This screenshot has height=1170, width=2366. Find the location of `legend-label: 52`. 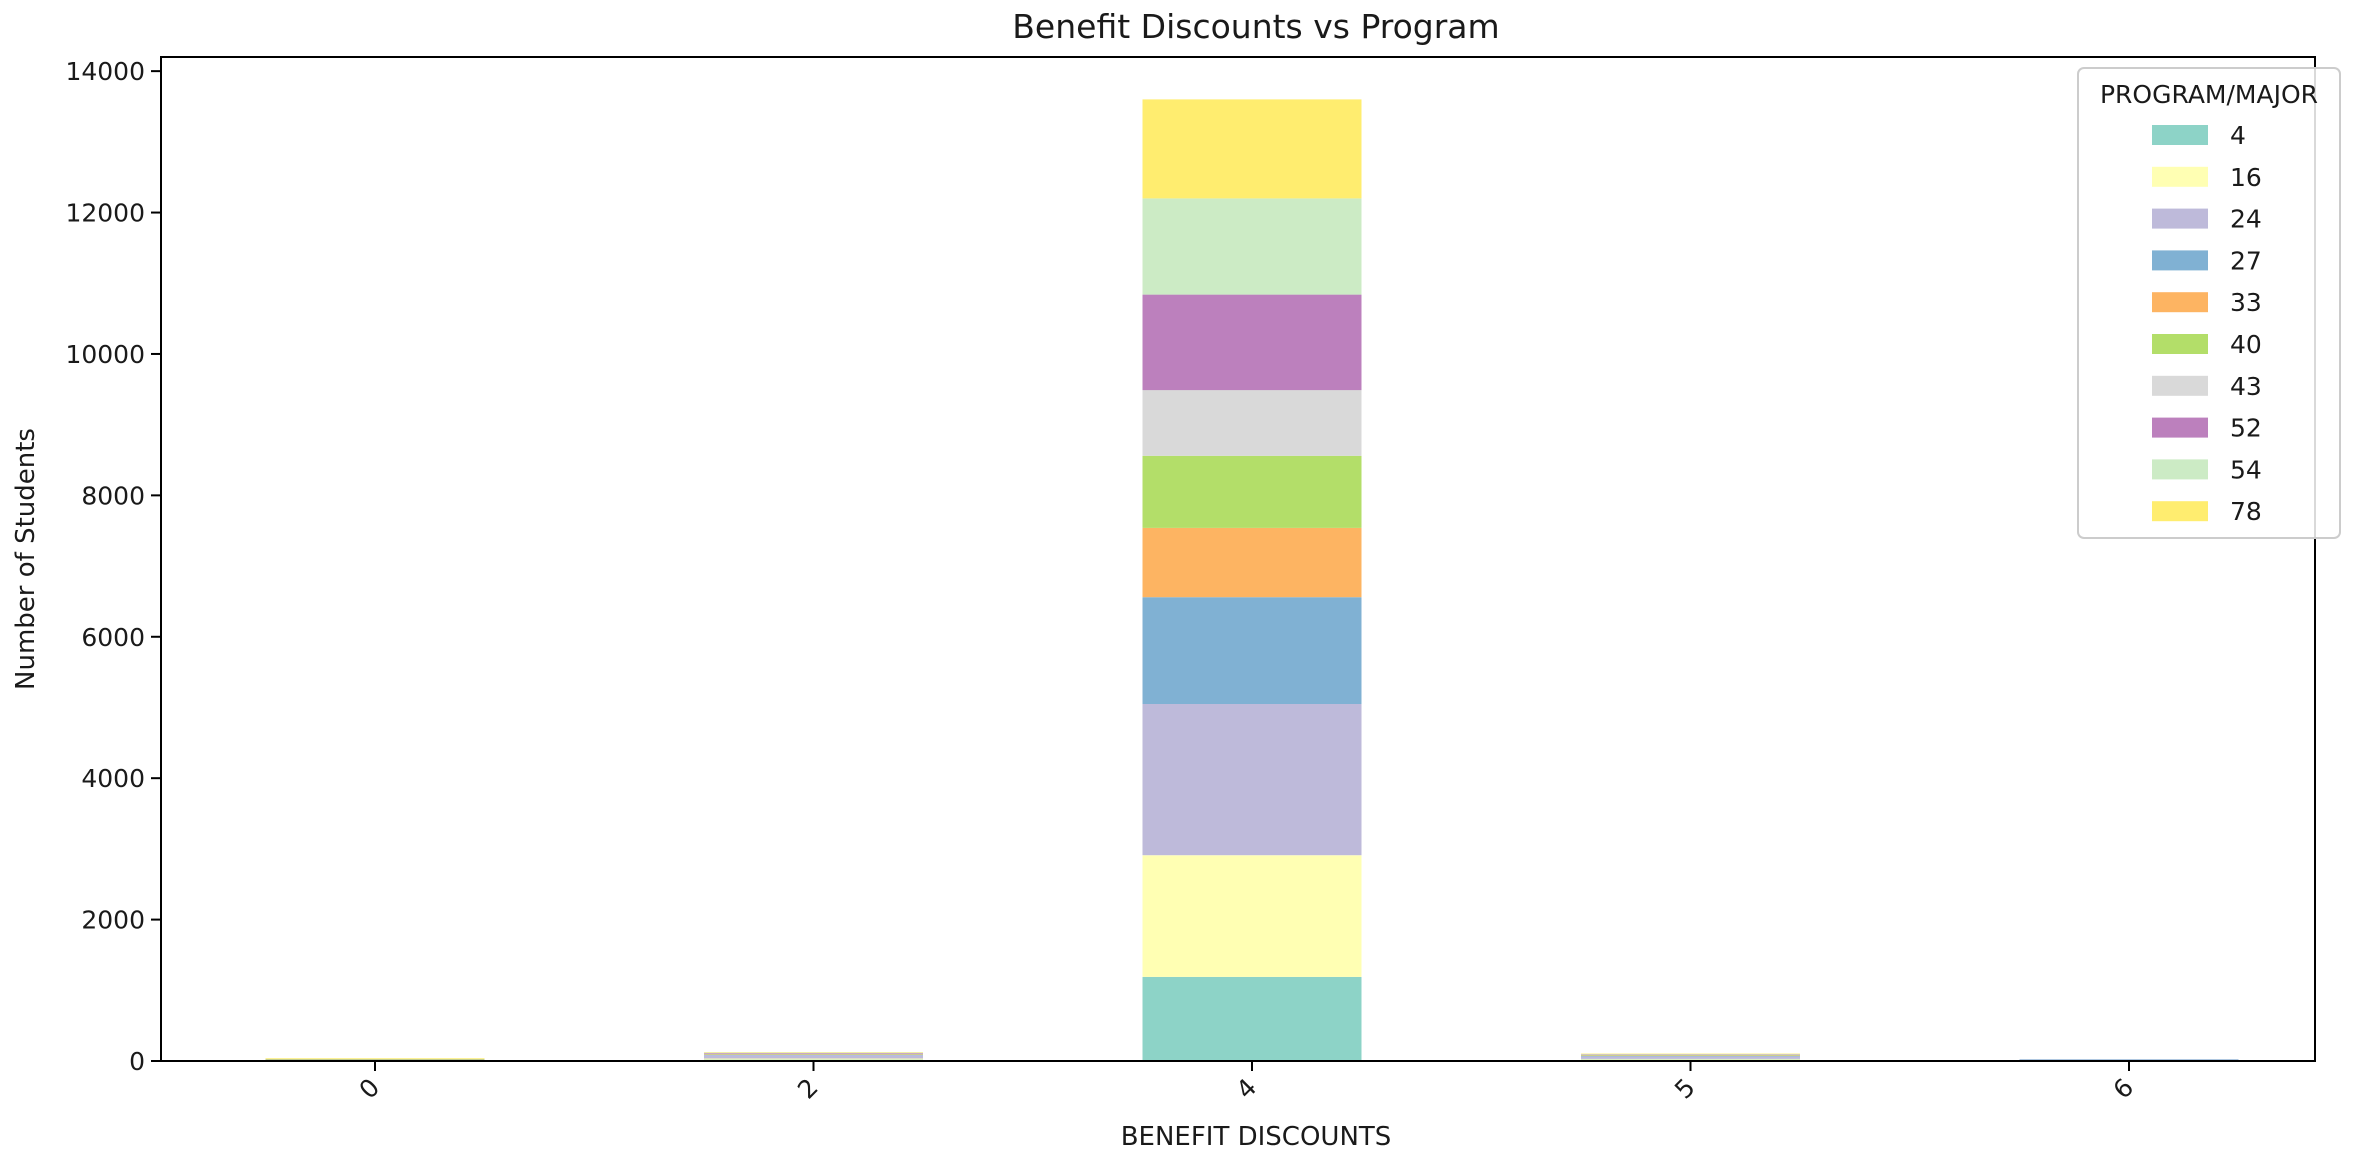

legend-label: 52 is located at coordinates (2246, 428).